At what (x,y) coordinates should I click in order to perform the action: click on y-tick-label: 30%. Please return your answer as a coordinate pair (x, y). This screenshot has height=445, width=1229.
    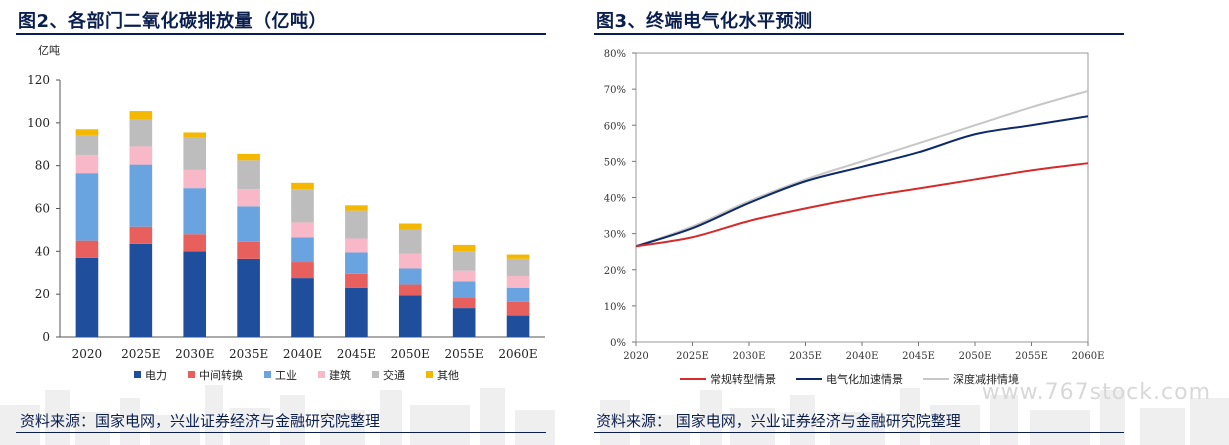
    Looking at the image, I should click on (615, 235).